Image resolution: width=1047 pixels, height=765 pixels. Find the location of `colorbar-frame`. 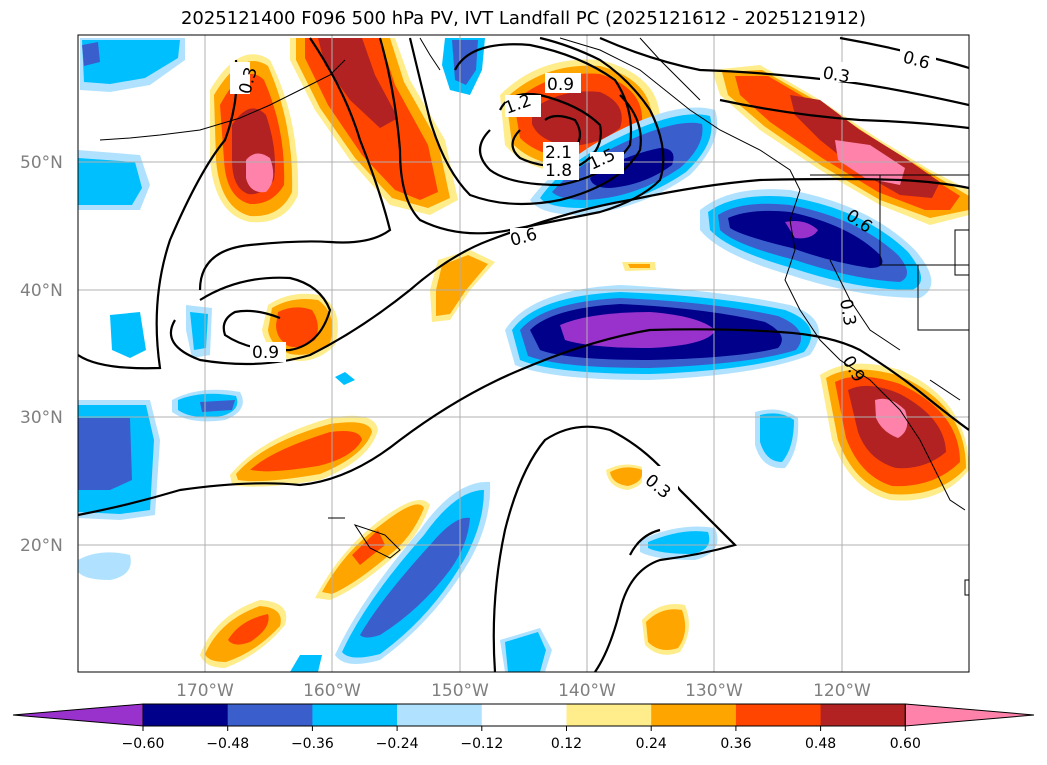

colorbar-frame is located at coordinates (524, 715).